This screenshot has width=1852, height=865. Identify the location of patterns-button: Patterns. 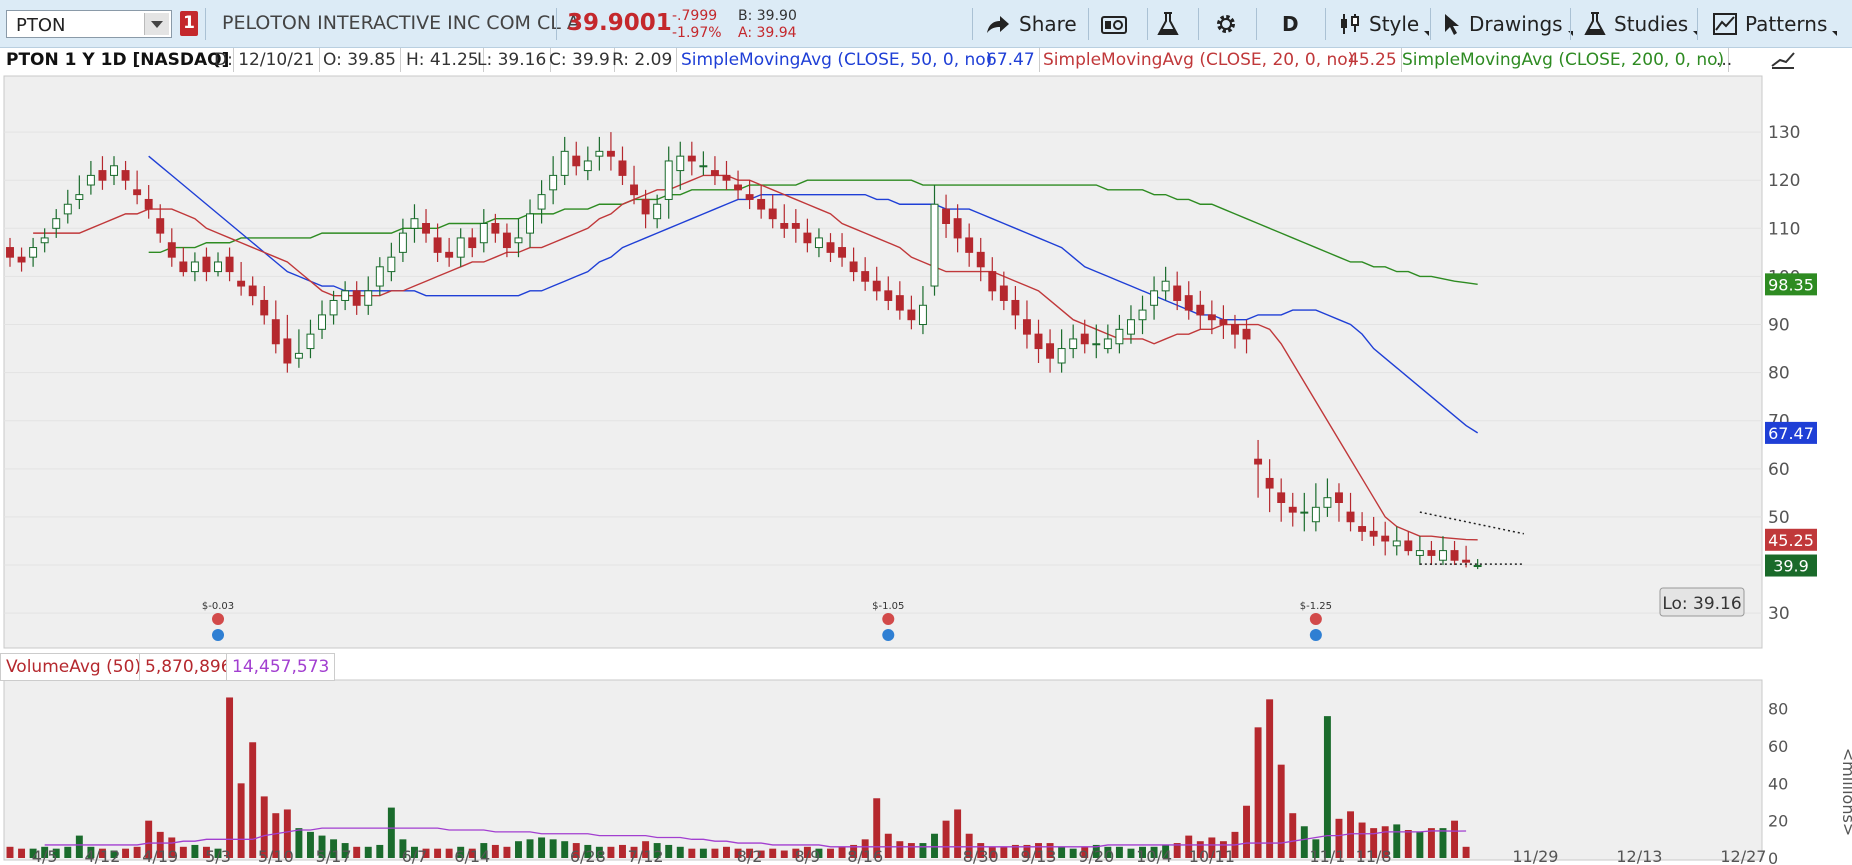
(1775, 24).